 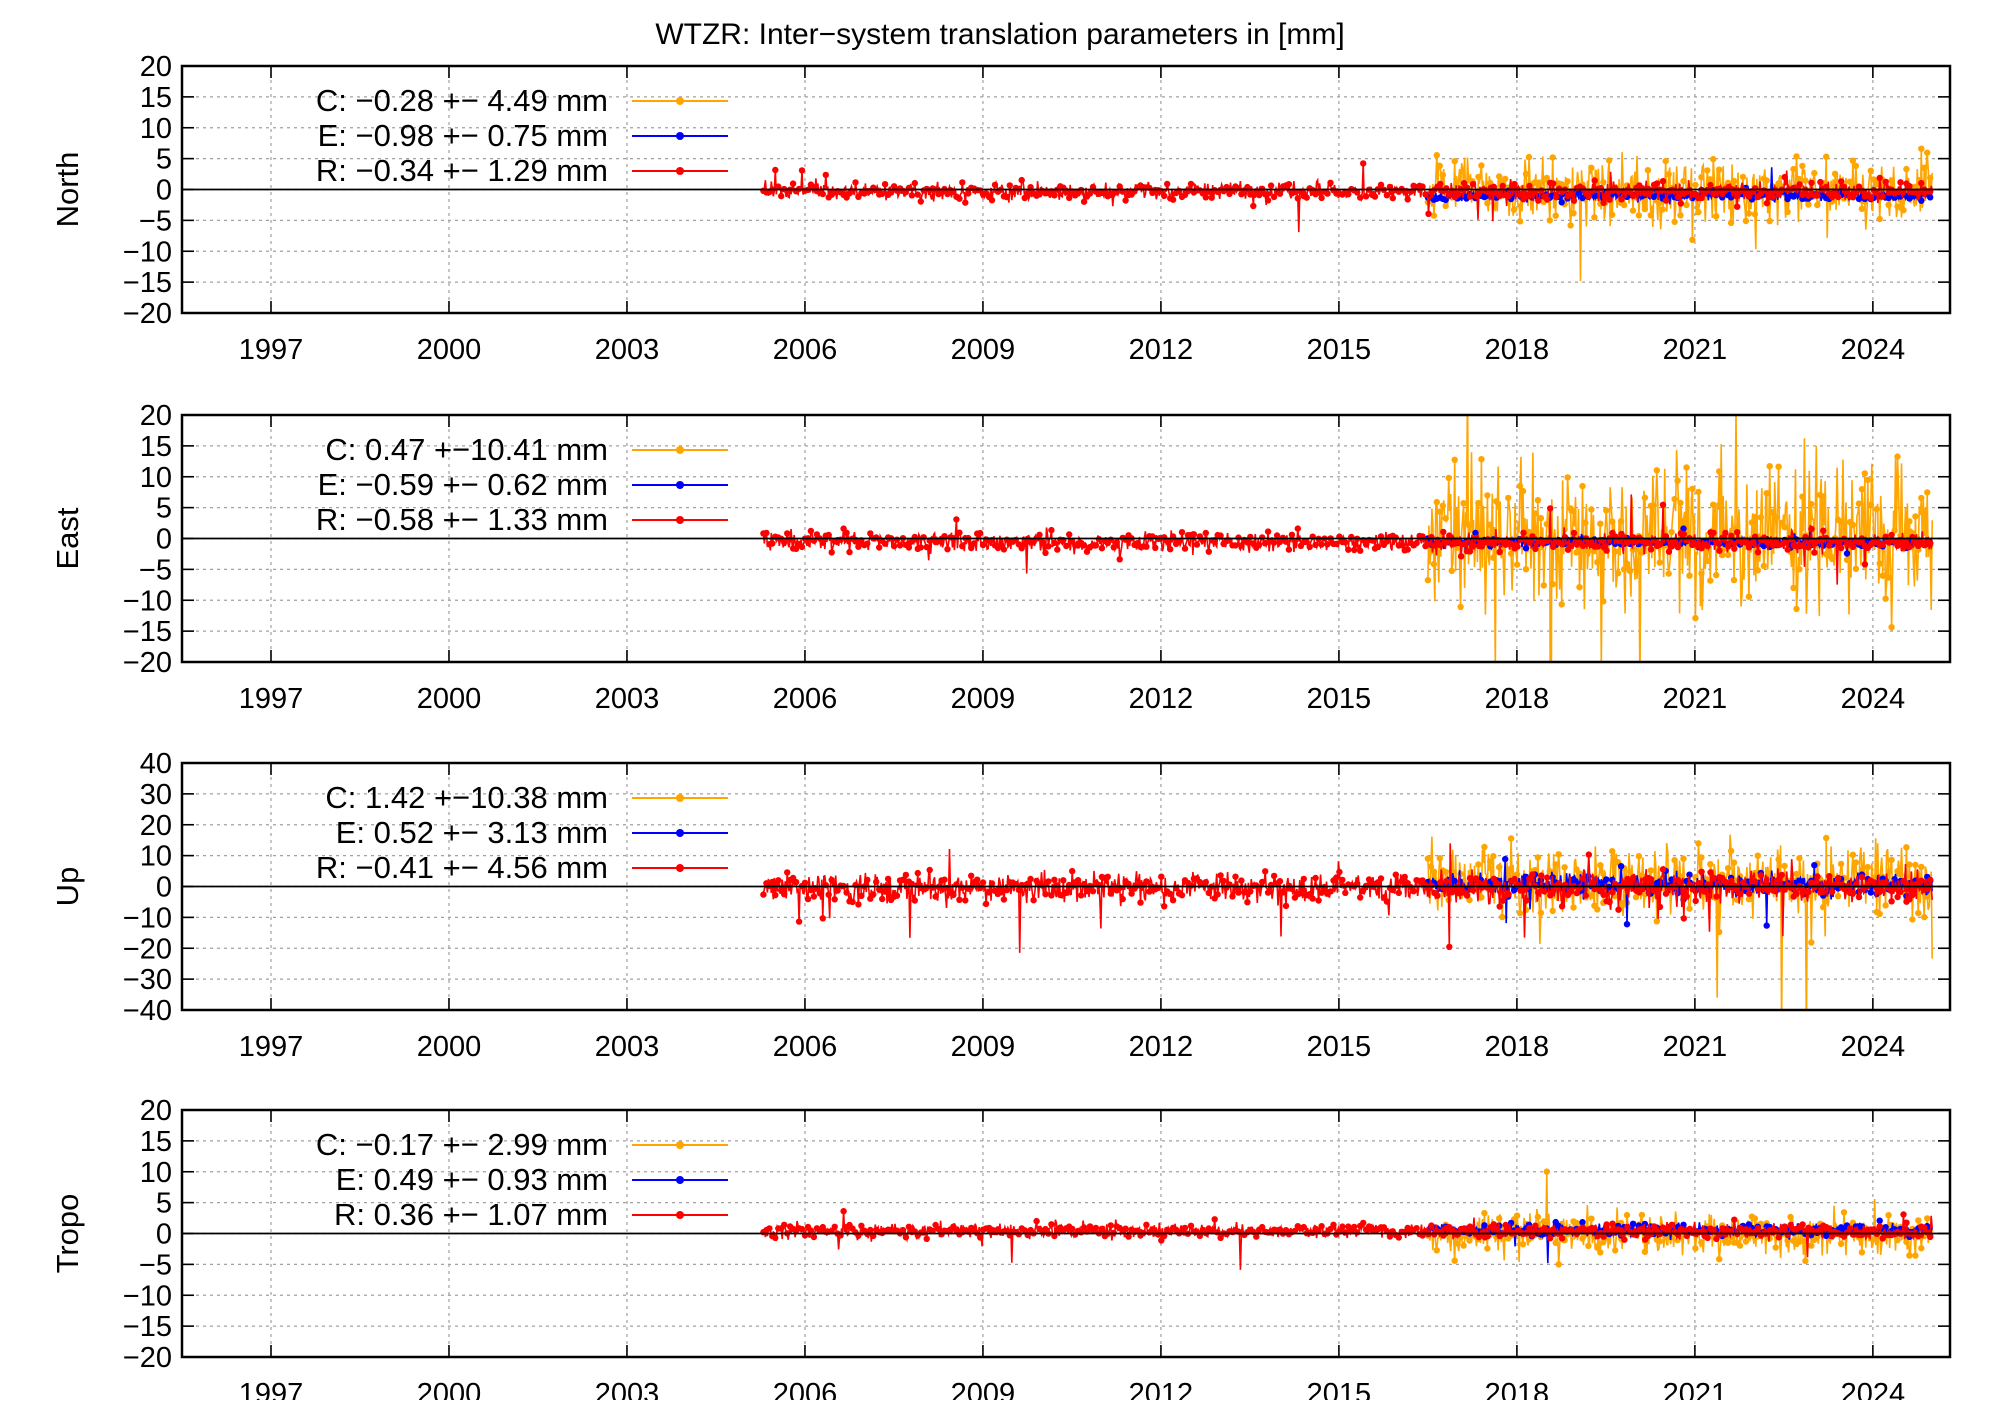 What do you see at coordinates (462, 519) in the screenshot?
I see `legend-label-R: R: −0.58 +− 1.33 mm` at bounding box center [462, 519].